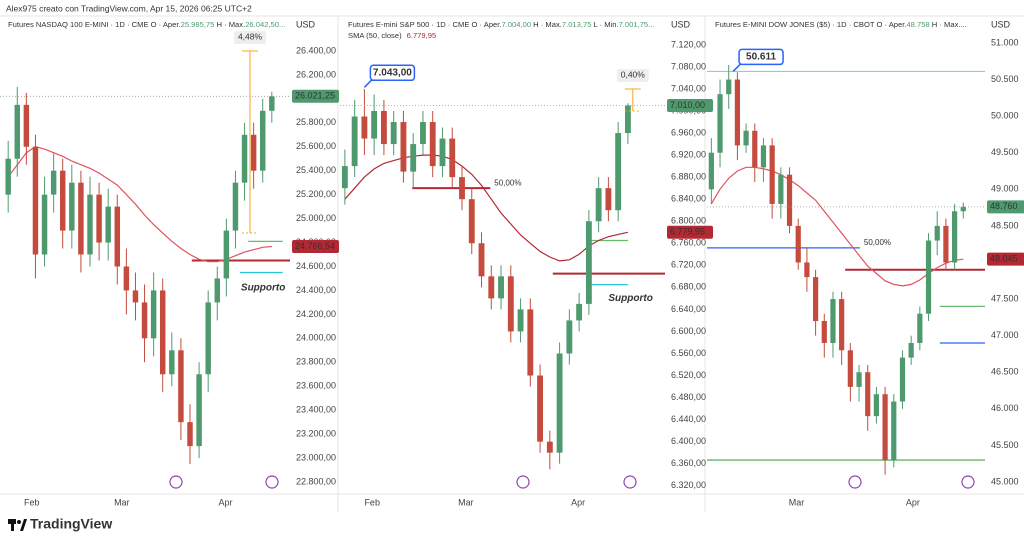 The width and height of the screenshot is (1024, 543). What do you see at coordinates (688, 287) in the screenshot?
I see `y-tick-label: 6.680,00` at bounding box center [688, 287].